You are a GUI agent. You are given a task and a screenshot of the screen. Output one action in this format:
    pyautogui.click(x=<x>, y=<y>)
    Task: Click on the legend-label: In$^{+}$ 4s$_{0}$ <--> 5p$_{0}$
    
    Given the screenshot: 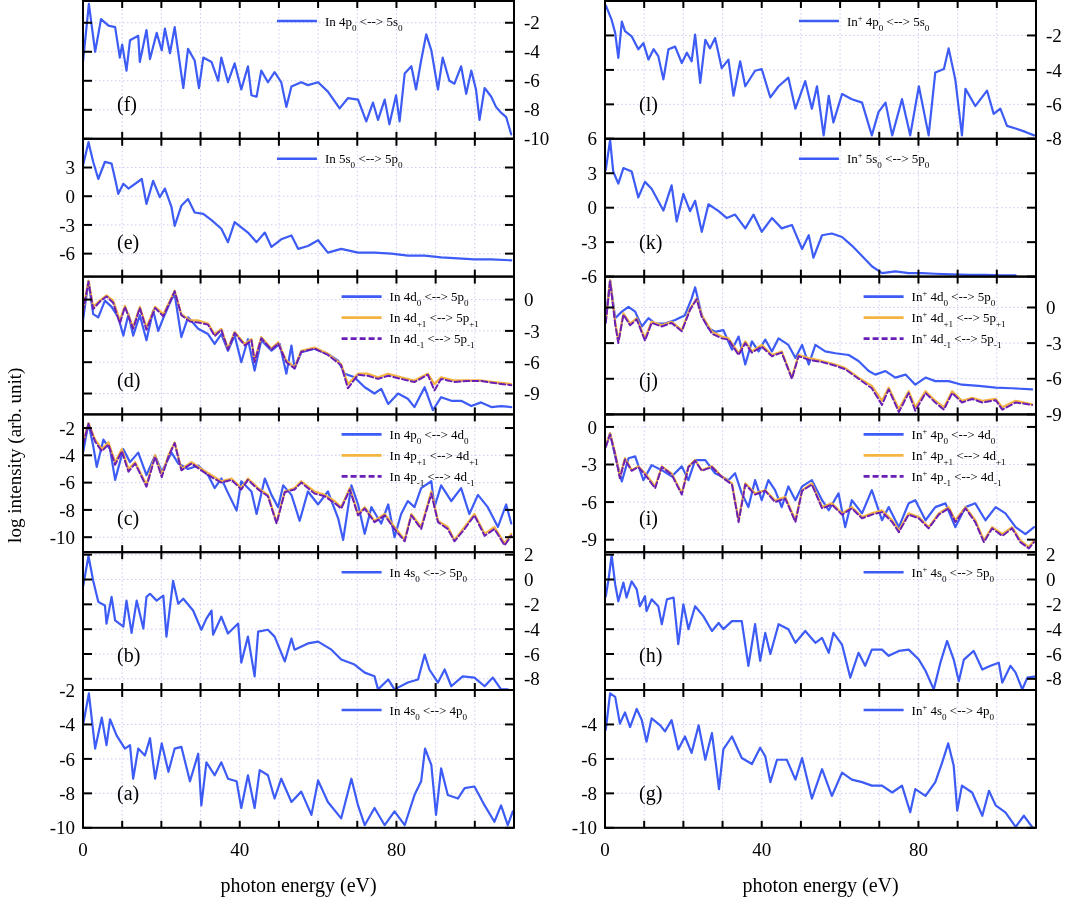 What is the action you would take?
    pyautogui.click(x=953, y=573)
    